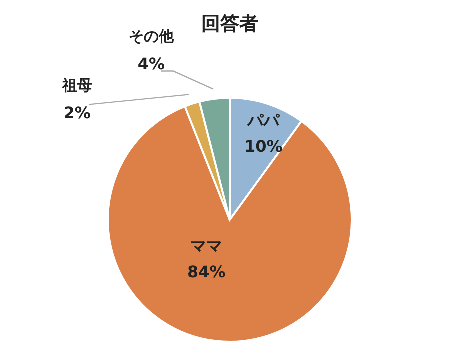 This screenshot has height=360, width=460. What do you see at coordinates (206, 272) in the screenshot?
I see `data-label: 84%` at bounding box center [206, 272].